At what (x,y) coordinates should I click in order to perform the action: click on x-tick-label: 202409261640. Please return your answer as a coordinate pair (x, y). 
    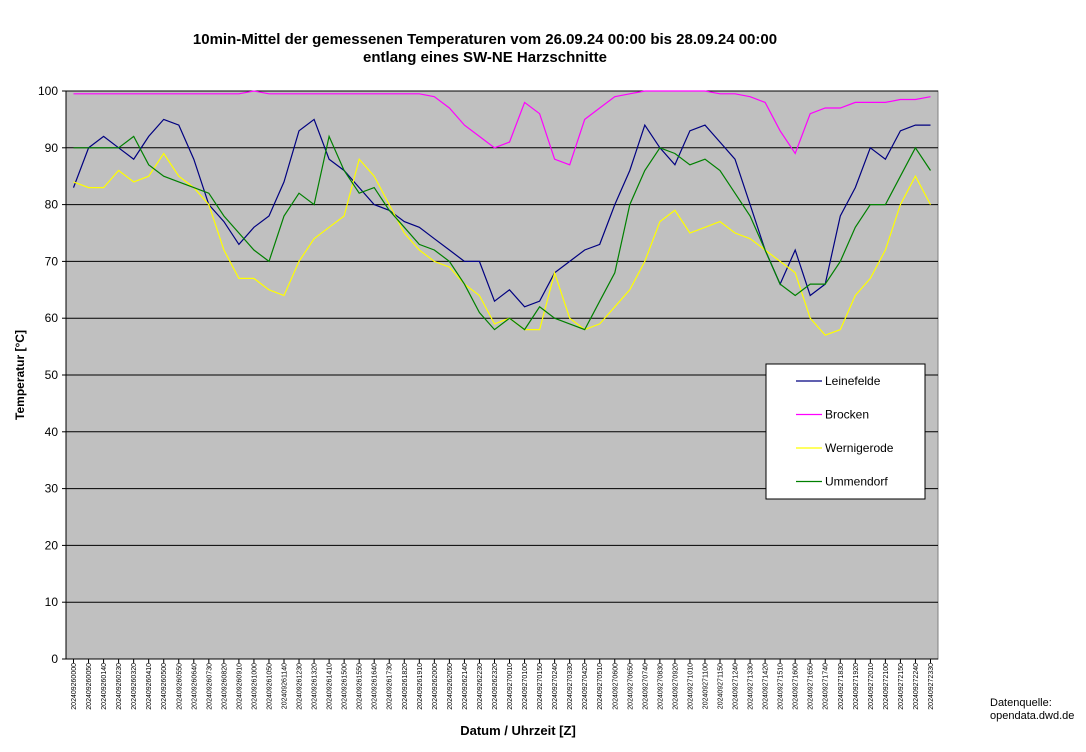
    Looking at the image, I should click on (375, 686).